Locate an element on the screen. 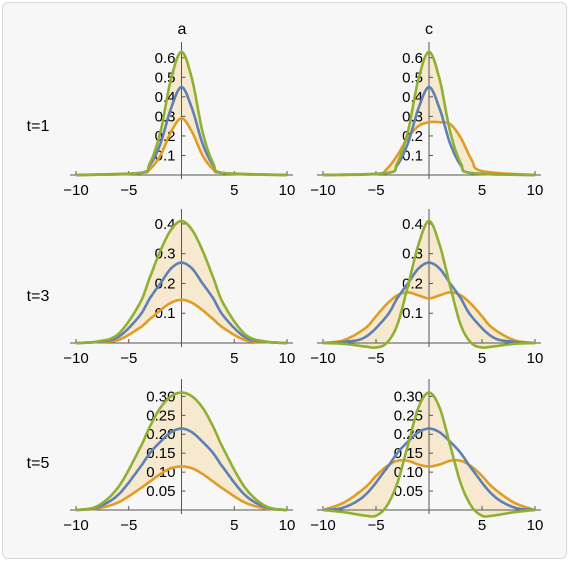 Image resolution: width=571 pixels, height=563 pixels. panel-3: −10 −5 5 100.10.20.30.4 is located at coordinates (179, 288).